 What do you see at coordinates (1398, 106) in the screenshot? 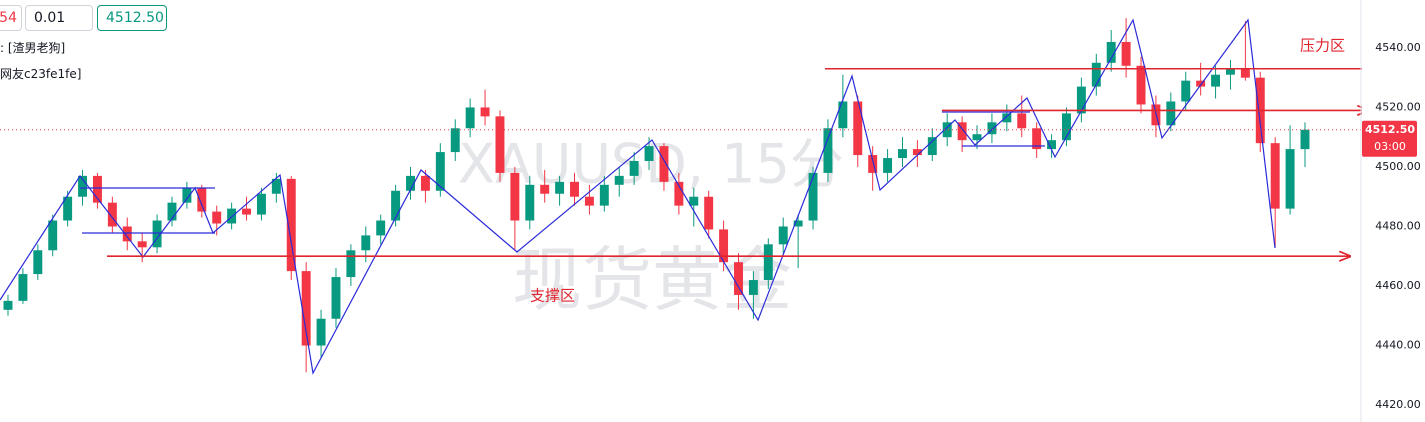
I see `y-tick-label: 4520.00` at bounding box center [1398, 106].